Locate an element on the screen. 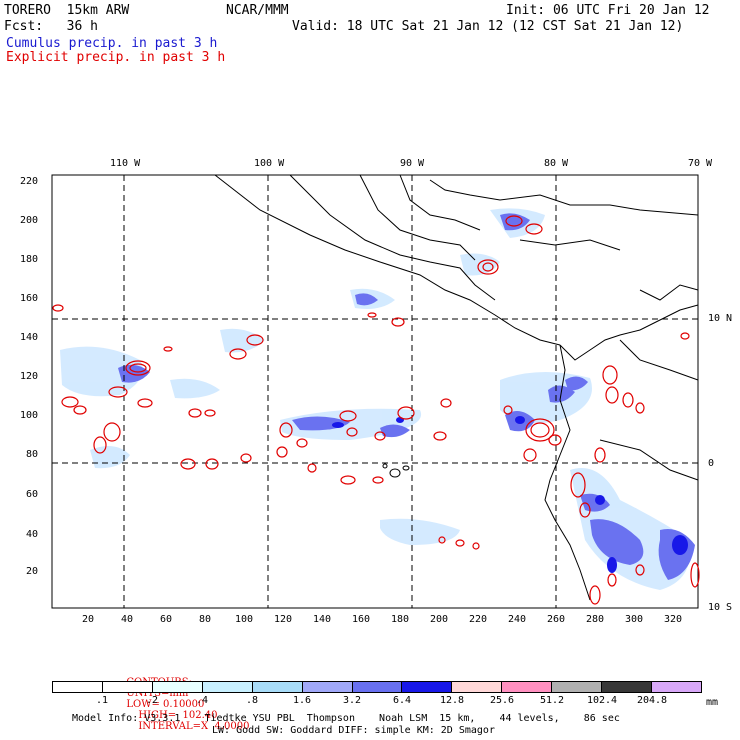 This screenshot has width=740, height=740. contour-high: HIGH= 102.40 is located at coordinates (178, 715).